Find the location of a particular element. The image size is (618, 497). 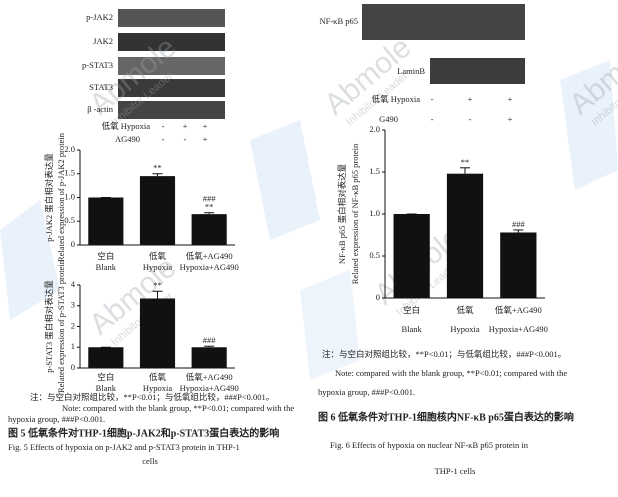

y-axis-label: NF-κB p65 蛋白相对表达量 is located at coordinates (342, 213).